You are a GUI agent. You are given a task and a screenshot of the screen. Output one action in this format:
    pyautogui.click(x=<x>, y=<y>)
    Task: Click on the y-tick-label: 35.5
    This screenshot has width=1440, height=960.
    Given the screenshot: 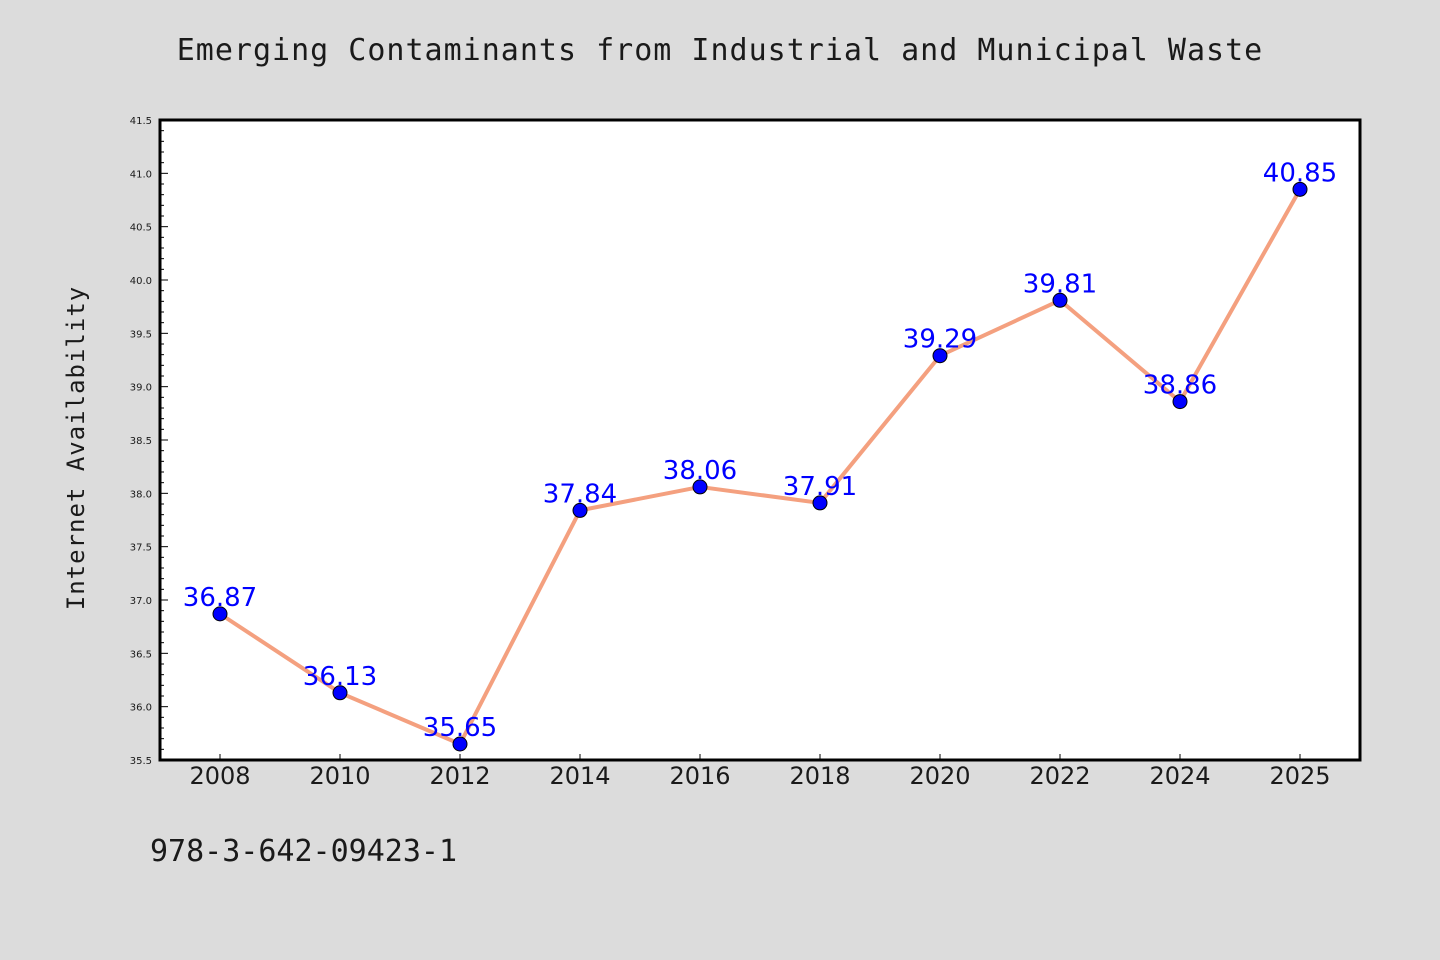 What is the action you would take?
    pyautogui.click(x=141, y=761)
    